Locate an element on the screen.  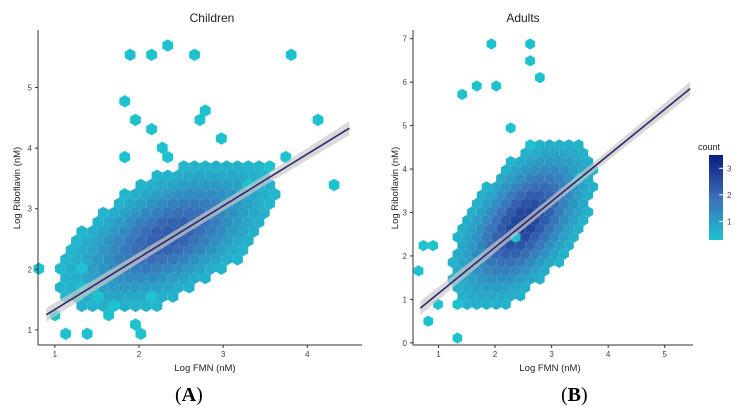
x-tick-label: 5 is located at coordinates (664, 354).